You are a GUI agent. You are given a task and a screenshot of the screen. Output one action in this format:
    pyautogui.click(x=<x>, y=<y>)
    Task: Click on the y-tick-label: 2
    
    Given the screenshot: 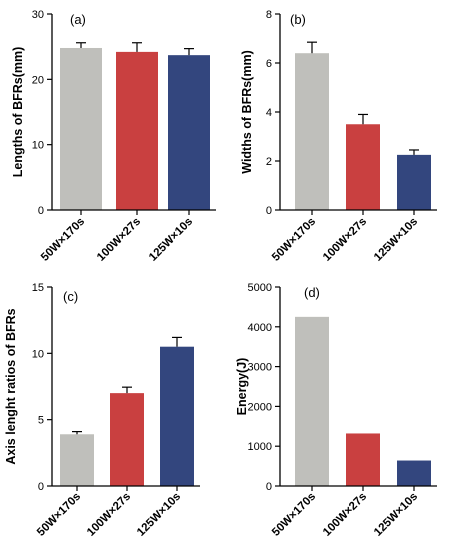 What is the action you would take?
    pyautogui.click(x=269, y=162)
    